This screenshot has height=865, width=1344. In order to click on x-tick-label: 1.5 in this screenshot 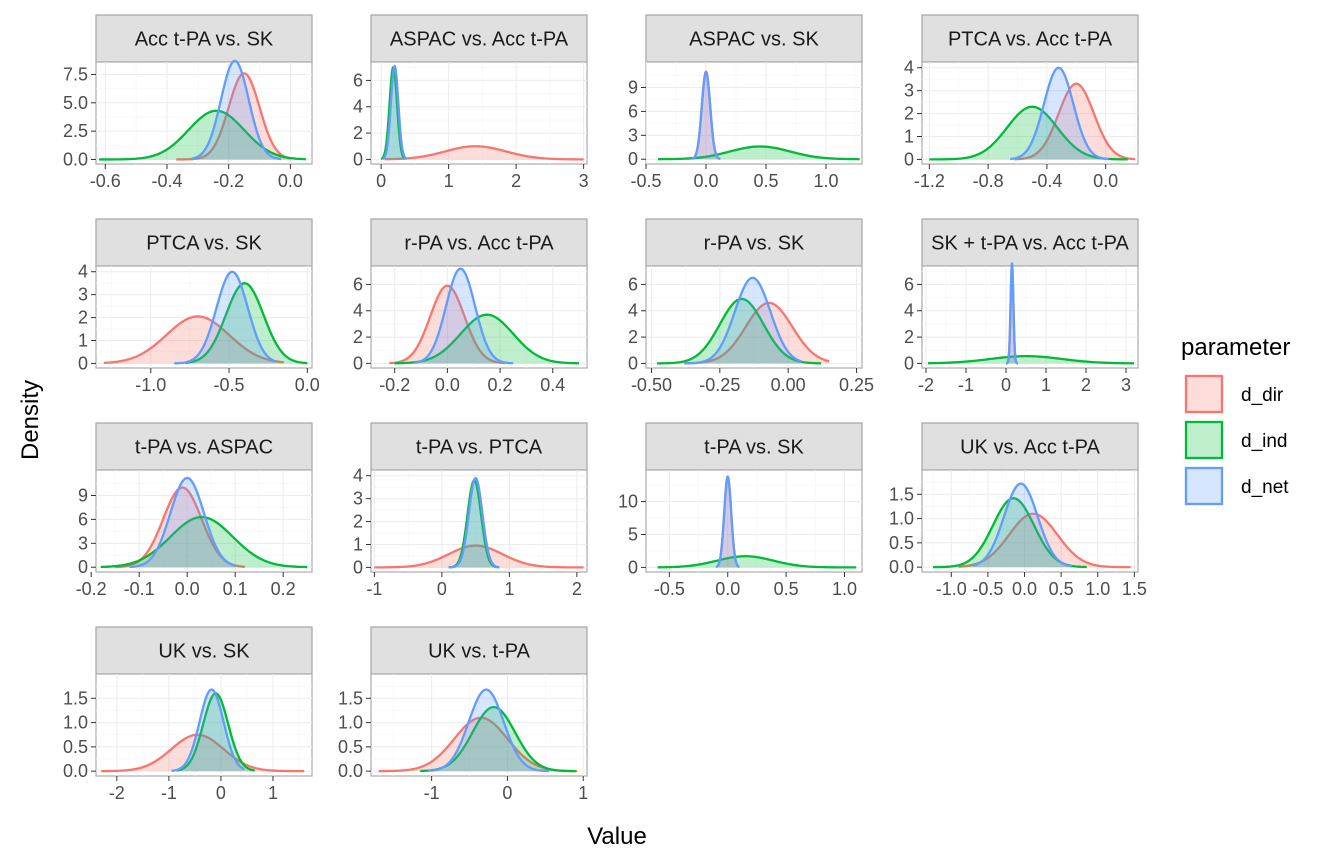, I will do `click(1134, 589)`.